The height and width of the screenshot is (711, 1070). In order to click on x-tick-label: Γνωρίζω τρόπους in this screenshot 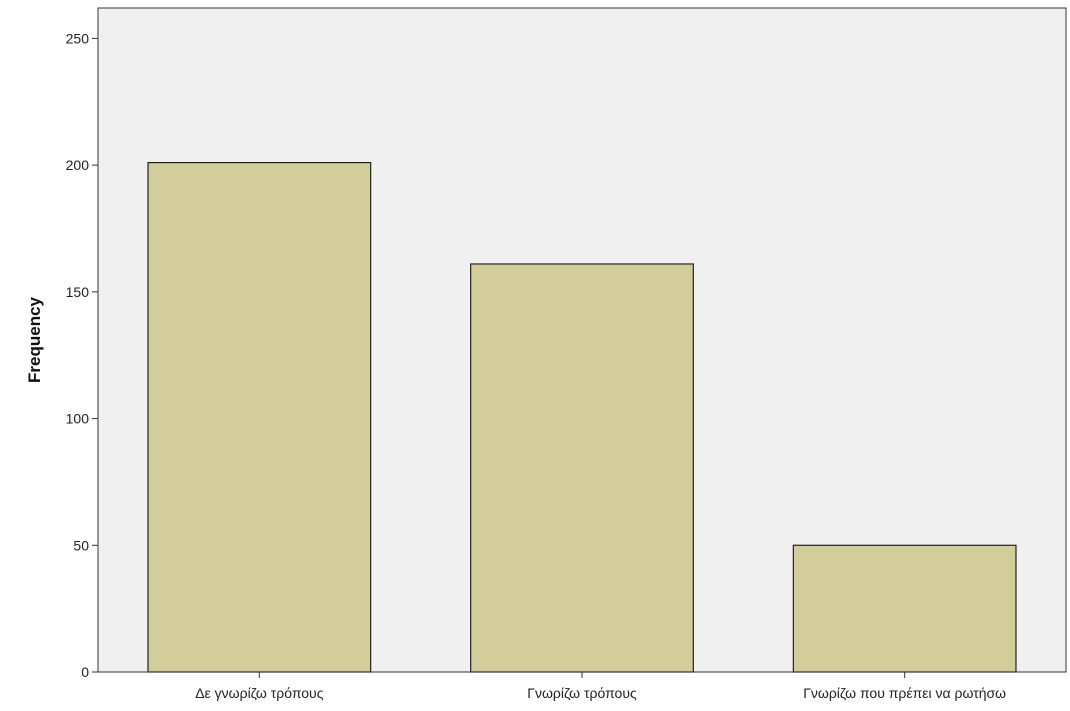, I will do `click(582, 693)`.